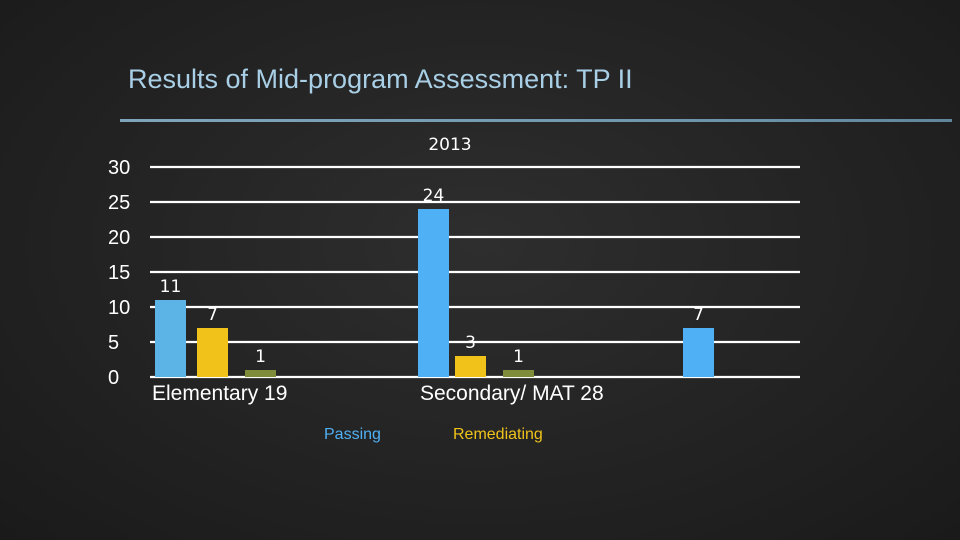 This screenshot has height=540, width=960. What do you see at coordinates (433, 434) in the screenshot?
I see `legend: Passing Remediating` at bounding box center [433, 434].